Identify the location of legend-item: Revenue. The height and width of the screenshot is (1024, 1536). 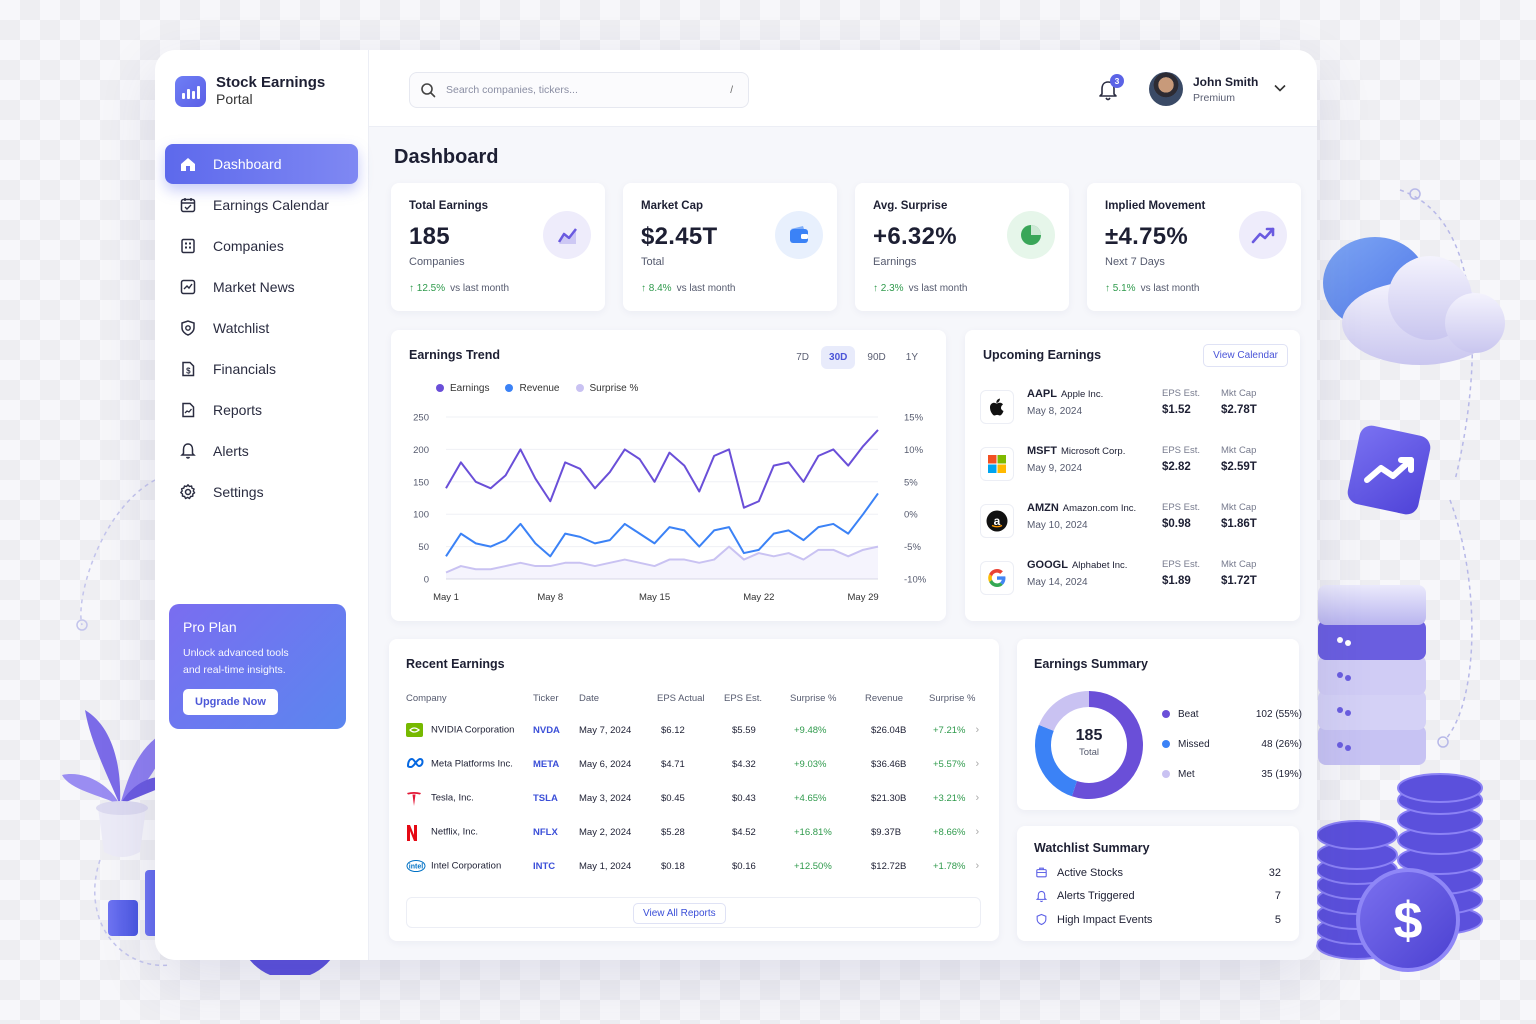
(532, 388).